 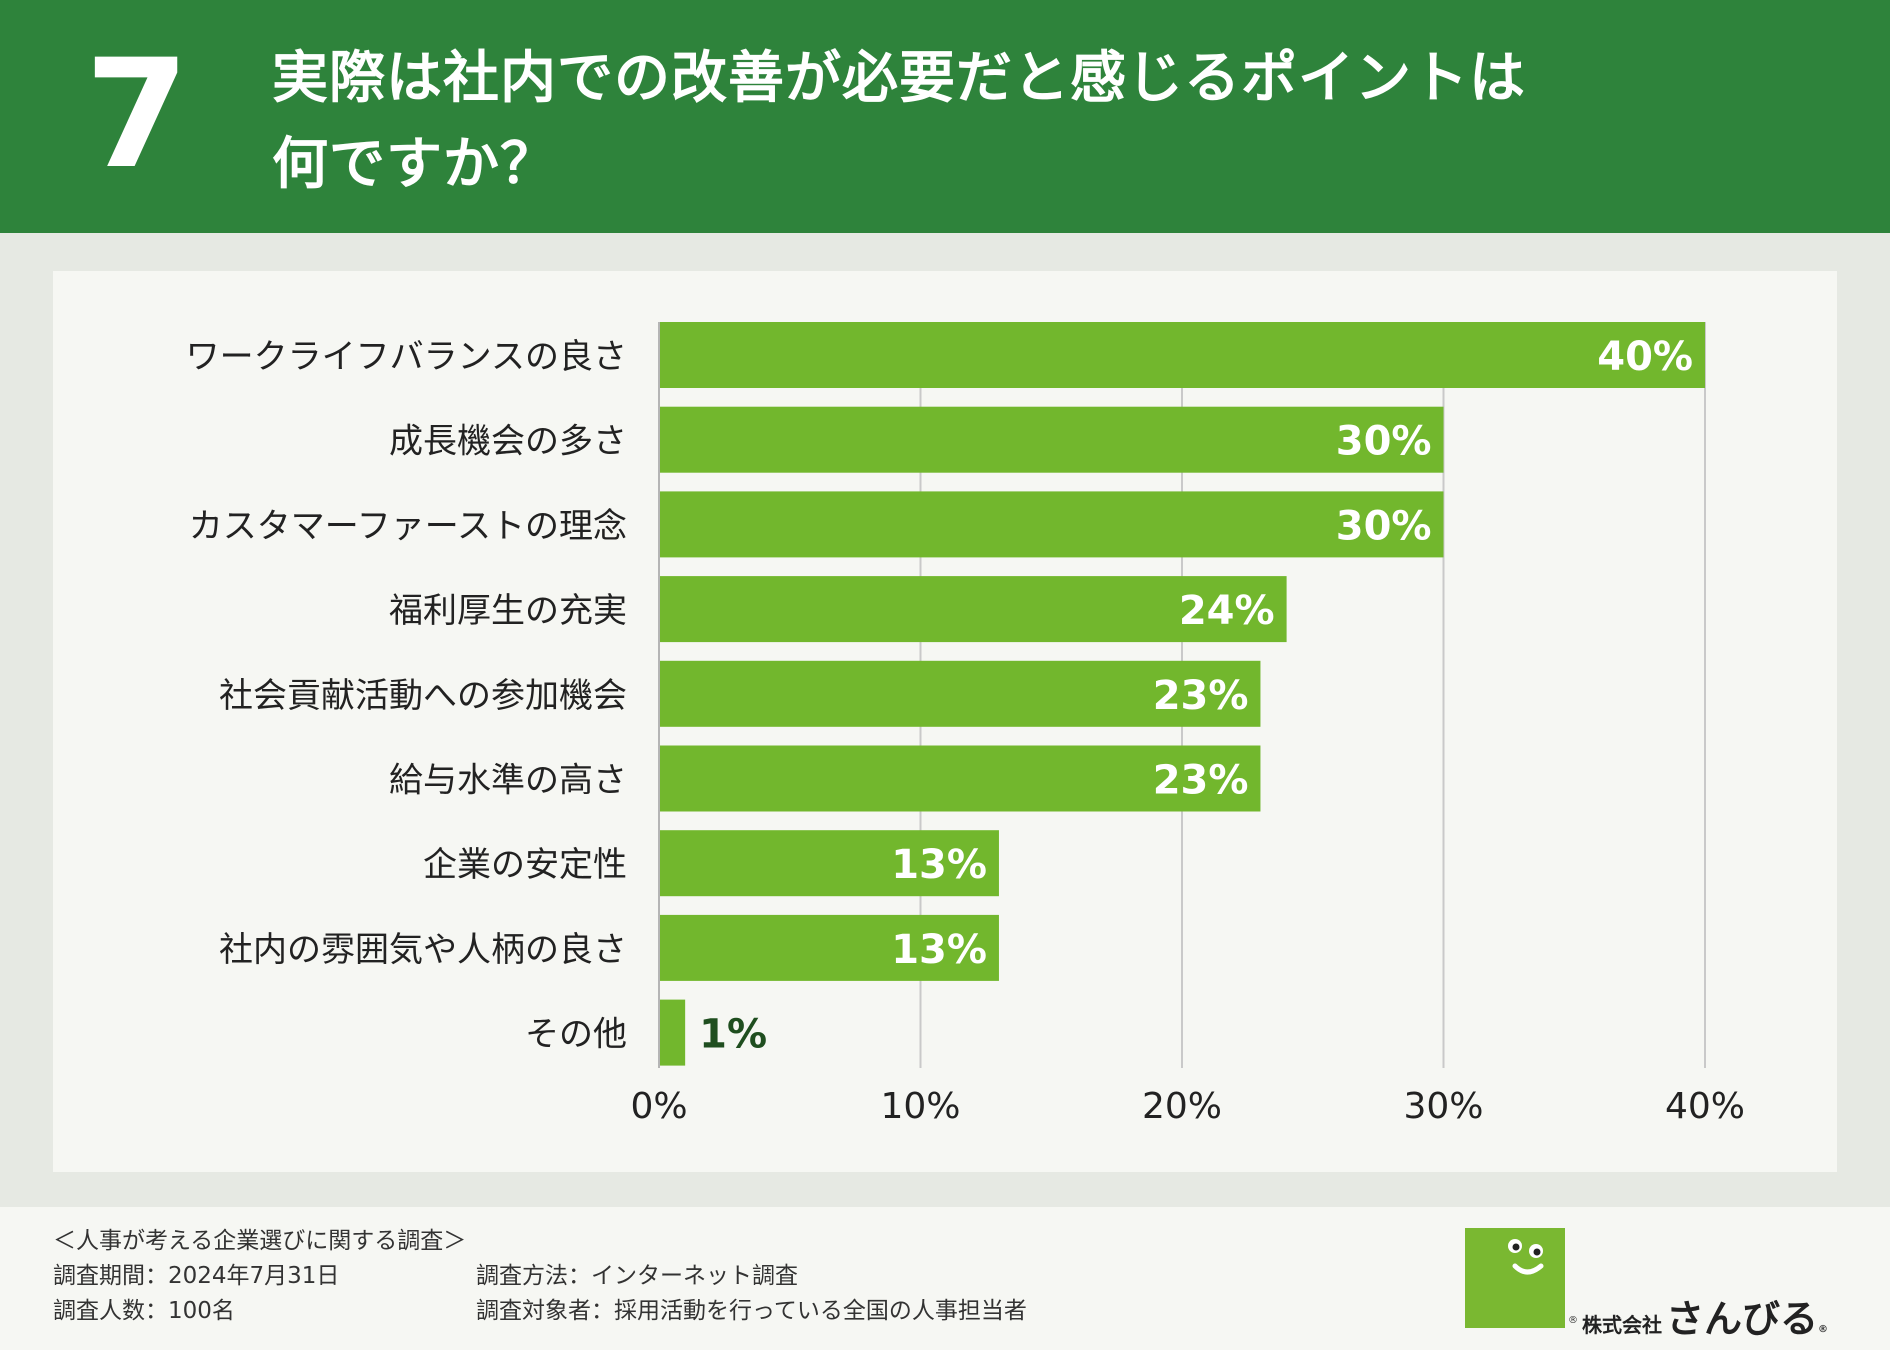 What do you see at coordinates (1443, 1106) in the screenshot?
I see `tick-label: 30%` at bounding box center [1443, 1106].